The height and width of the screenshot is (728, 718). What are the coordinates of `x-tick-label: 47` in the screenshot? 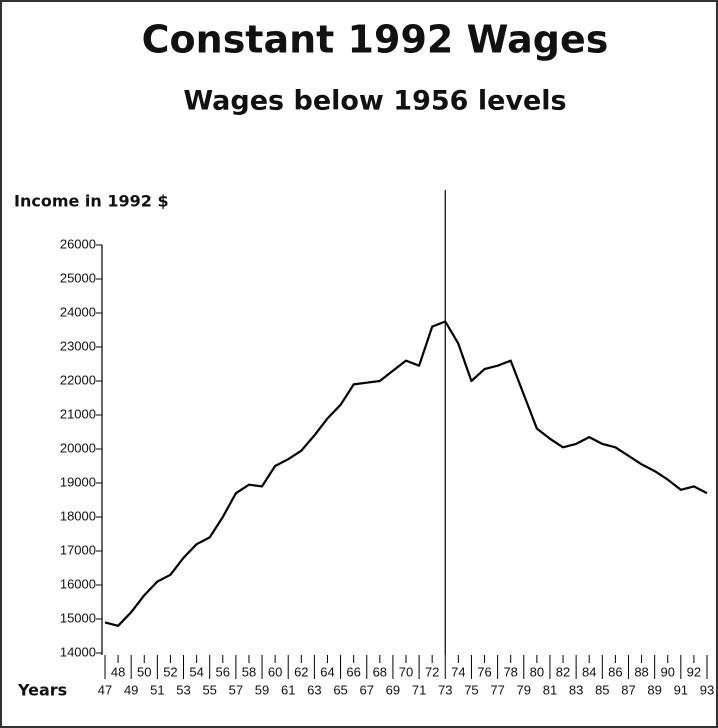 It's located at (105, 689).